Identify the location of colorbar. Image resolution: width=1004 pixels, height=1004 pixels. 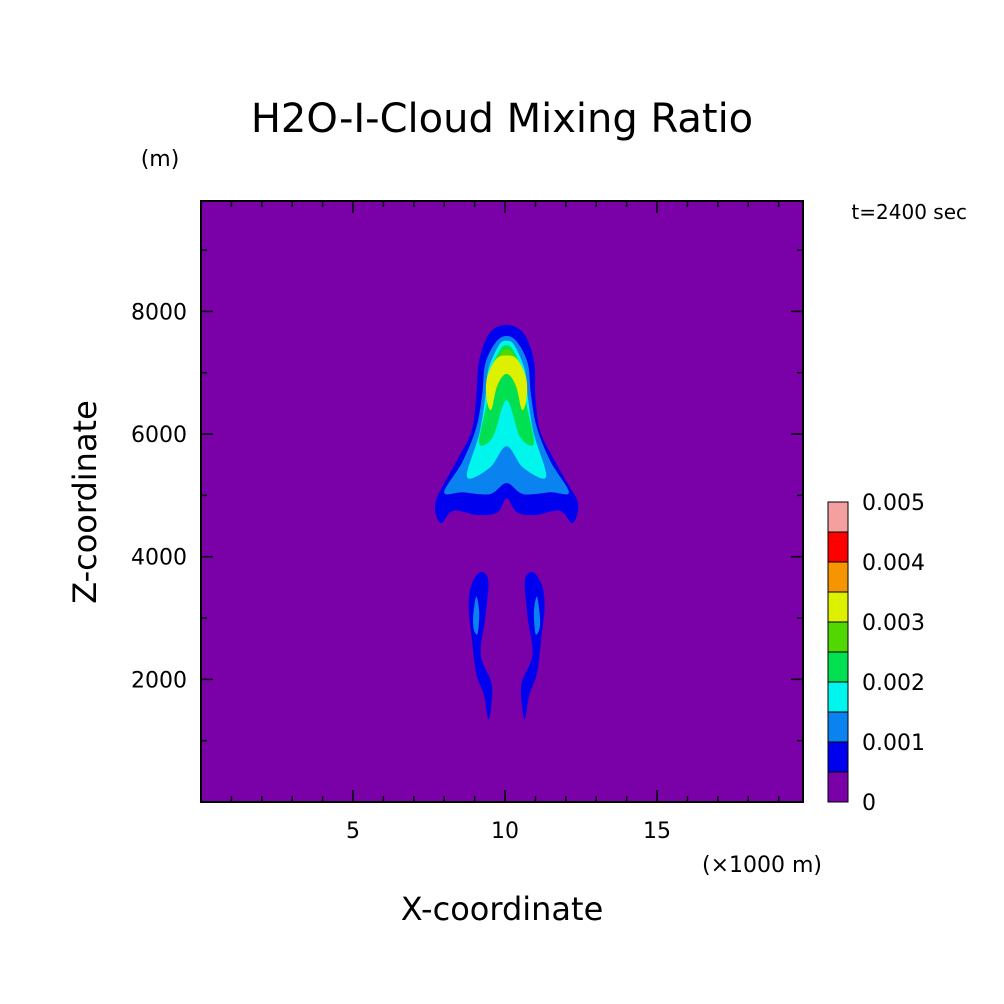
(838, 652).